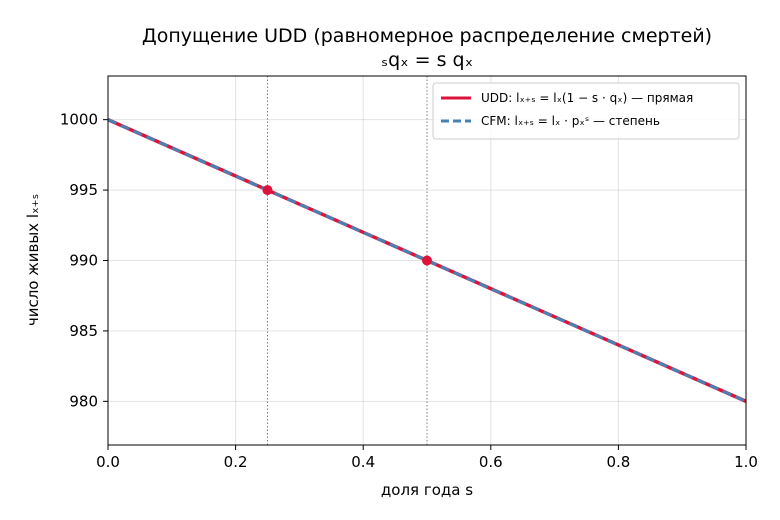 The image size is (780, 520). What do you see at coordinates (427, 458) in the screenshot?
I see `x-axis-ticks: 0.0 0.2 0.4 0.6 0.8 1.0` at bounding box center [427, 458].